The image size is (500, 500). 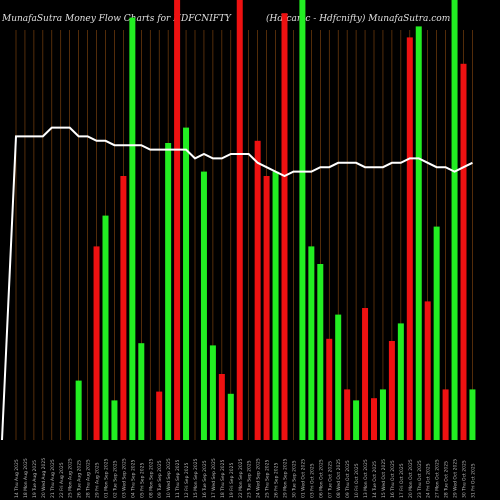 I want to click on x-tick-label: 02 Tue Sep 2025, so click(x=115, y=479).